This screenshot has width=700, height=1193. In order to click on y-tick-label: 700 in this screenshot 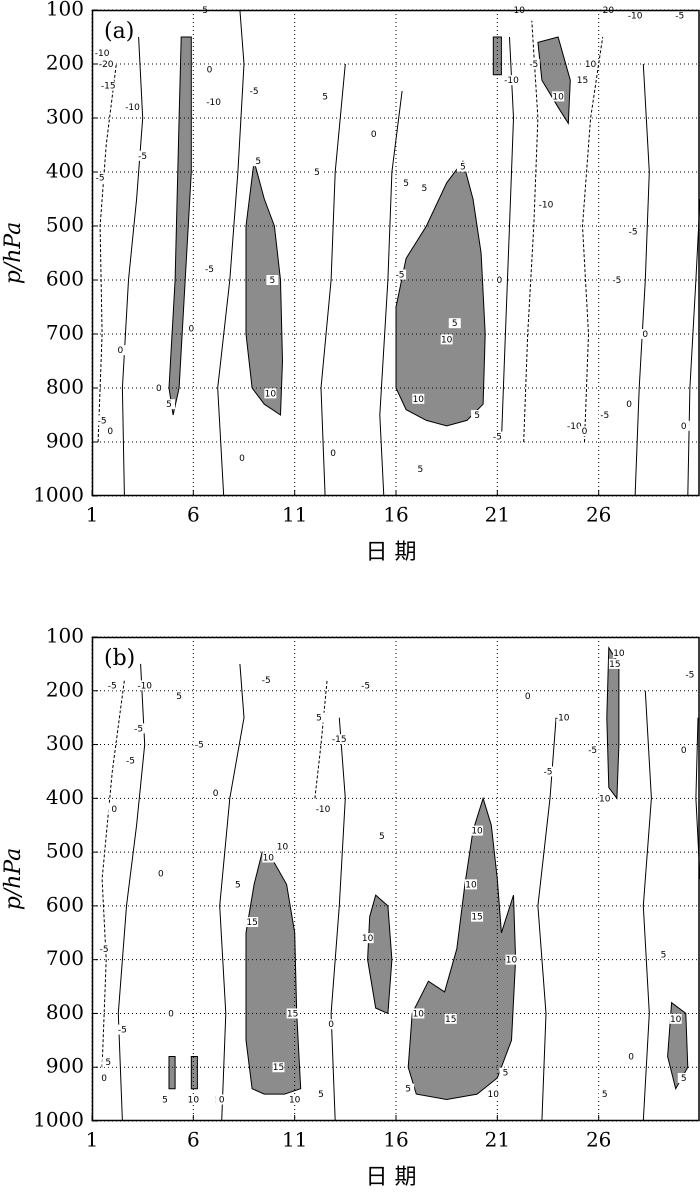, I will do `click(65, 333)`.